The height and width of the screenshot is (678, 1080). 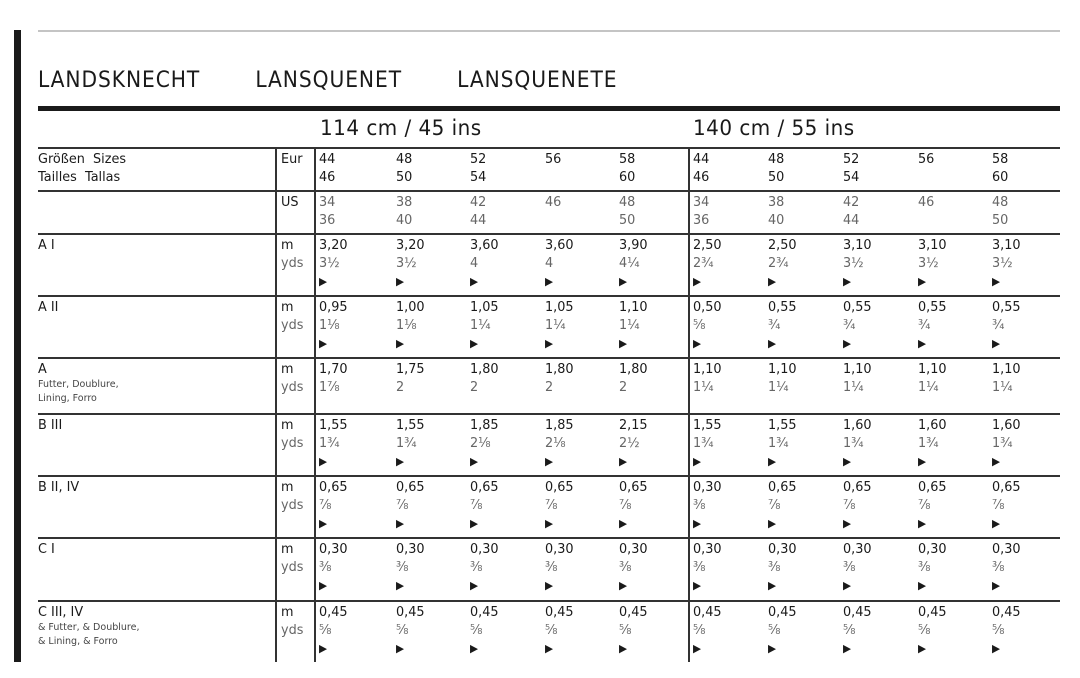 What do you see at coordinates (627, 177) in the screenshot?
I see `eur-size: 60` at bounding box center [627, 177].